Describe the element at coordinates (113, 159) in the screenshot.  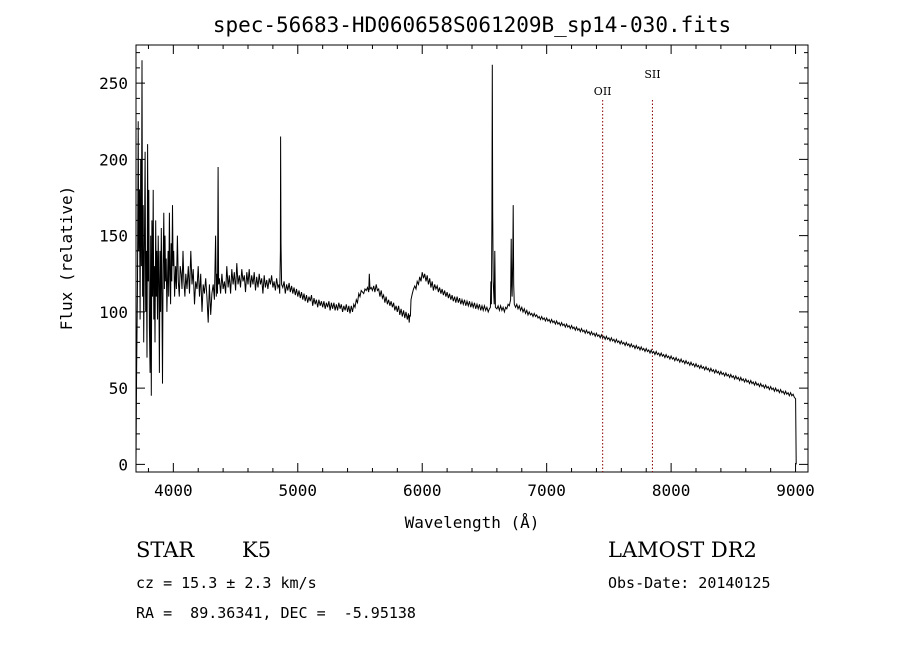
I see `y-tick-label: 200` at that location.